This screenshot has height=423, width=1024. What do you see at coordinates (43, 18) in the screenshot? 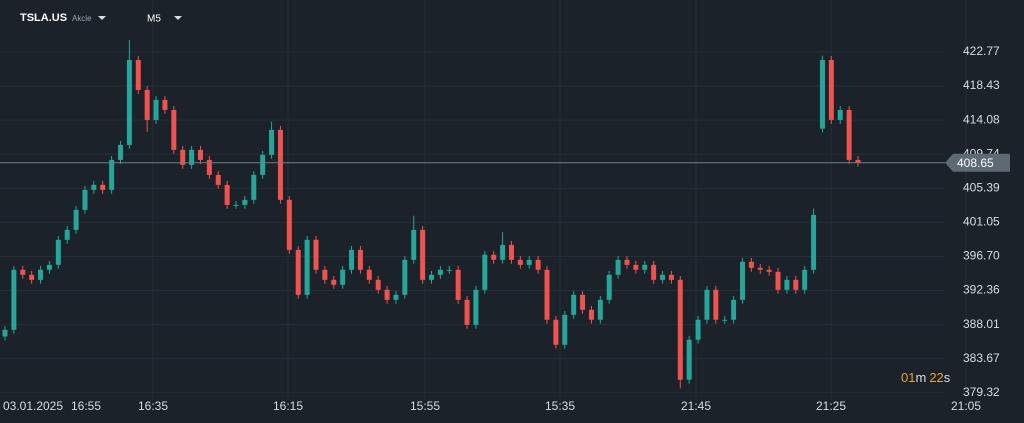
I see `symbol: TSLA.US` at bounding box center [43, 18].